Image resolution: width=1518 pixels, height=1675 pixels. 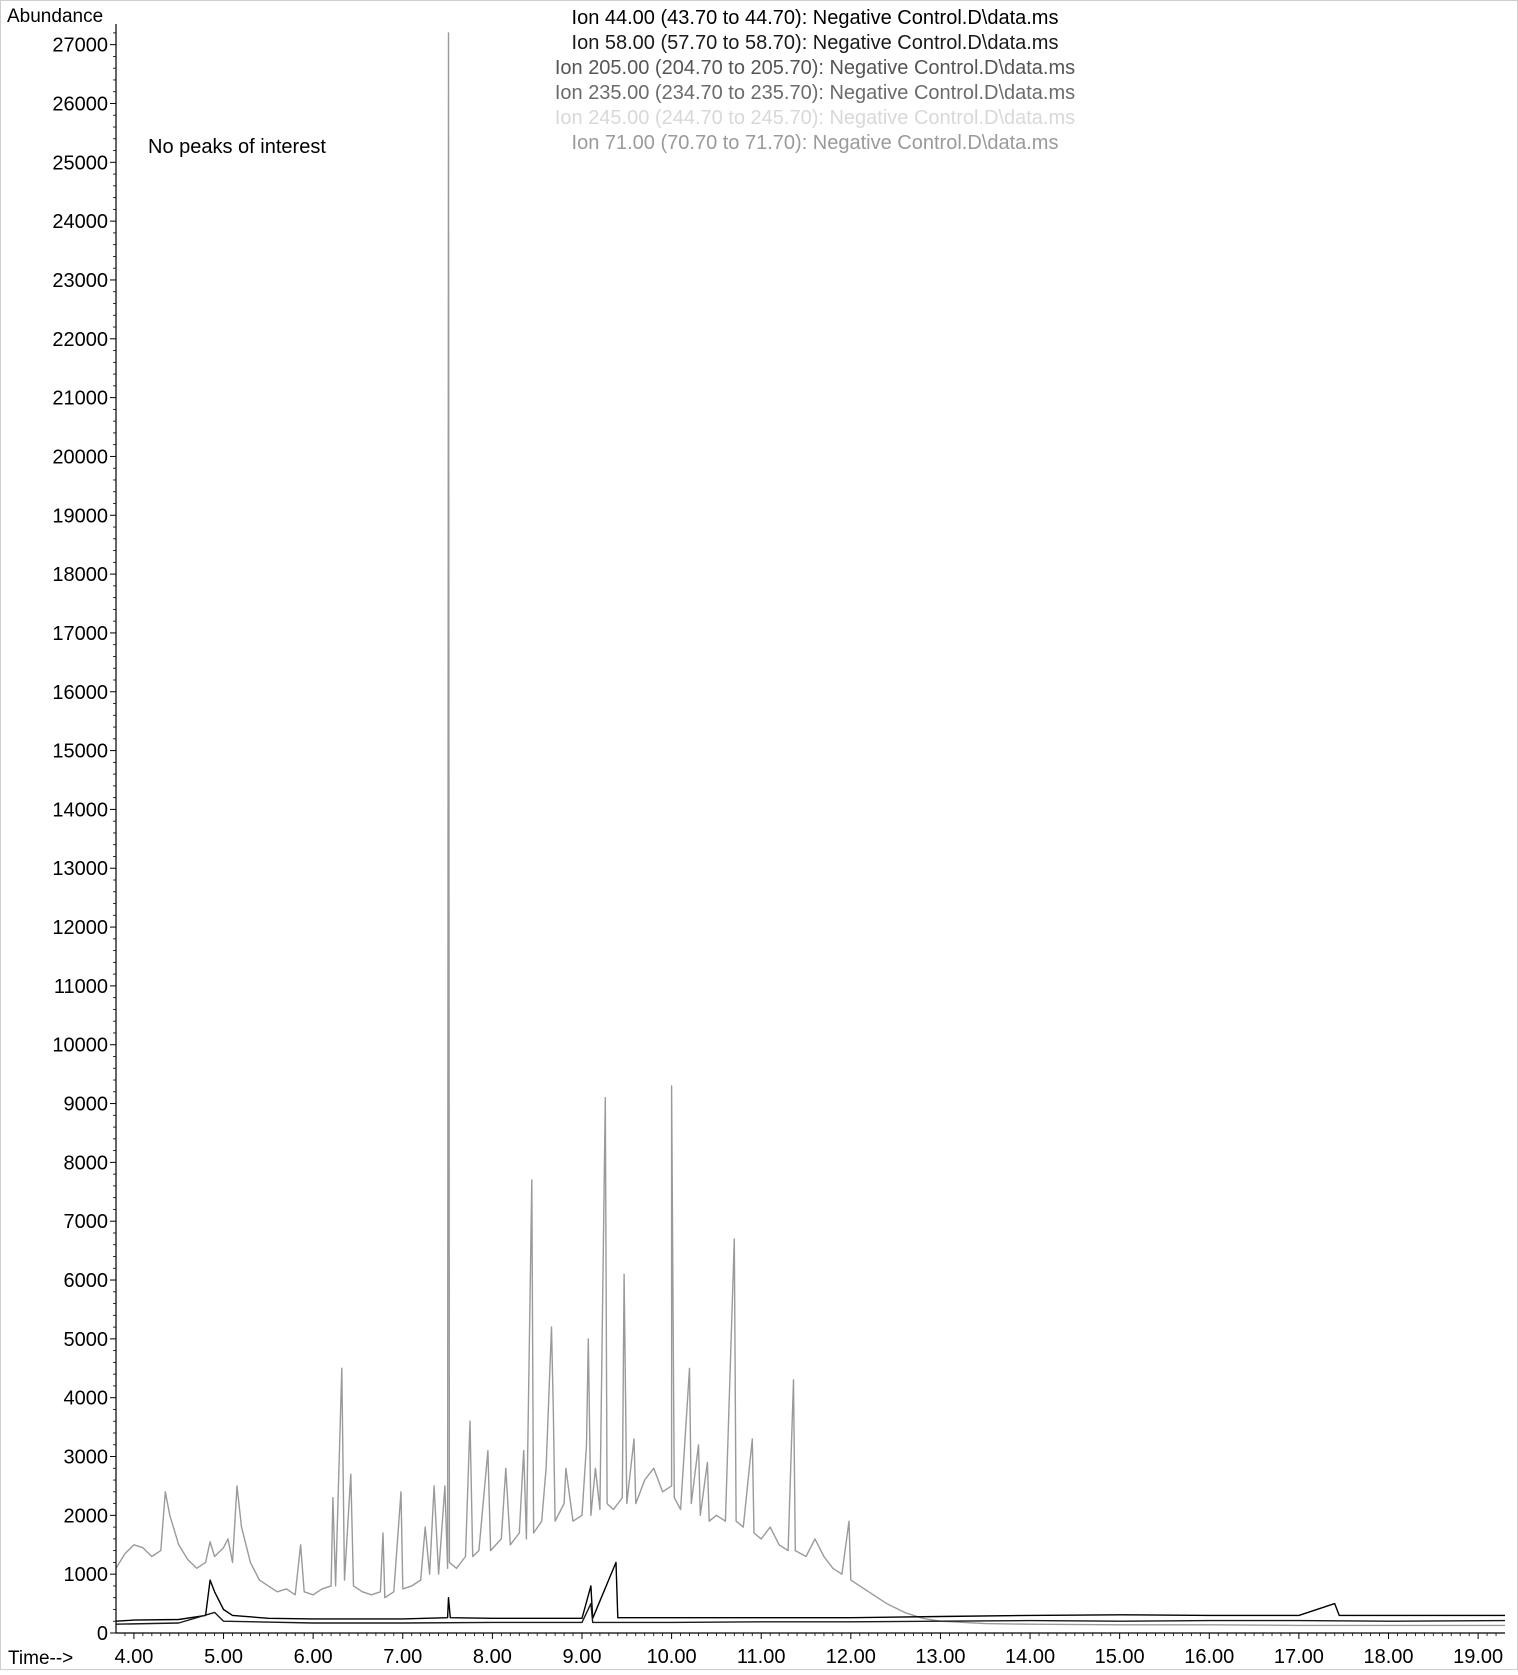 What do you see at coordinates (223, 1657) in the screenshot?
I see `x-tick-label: 5.00` at bounding box center [223, 1657].